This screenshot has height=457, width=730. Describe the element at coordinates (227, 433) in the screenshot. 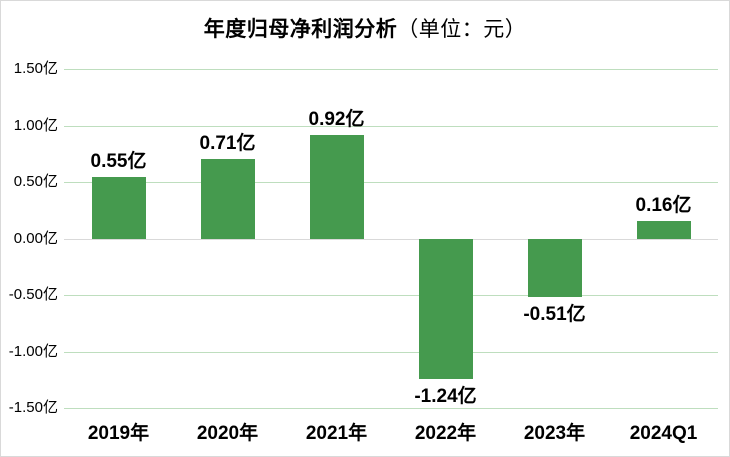

I see `x-axis-label: 2020年` at that location.